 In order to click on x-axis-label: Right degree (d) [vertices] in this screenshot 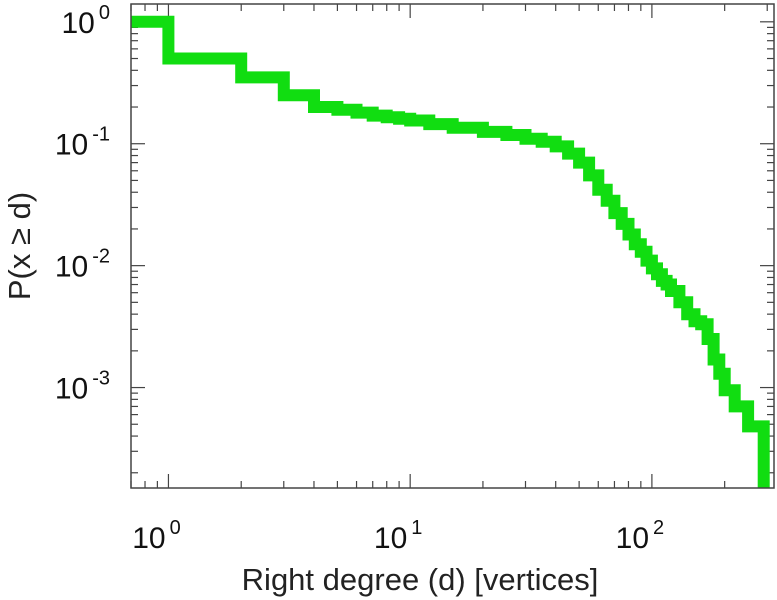, I will do `click(420, 579)`.